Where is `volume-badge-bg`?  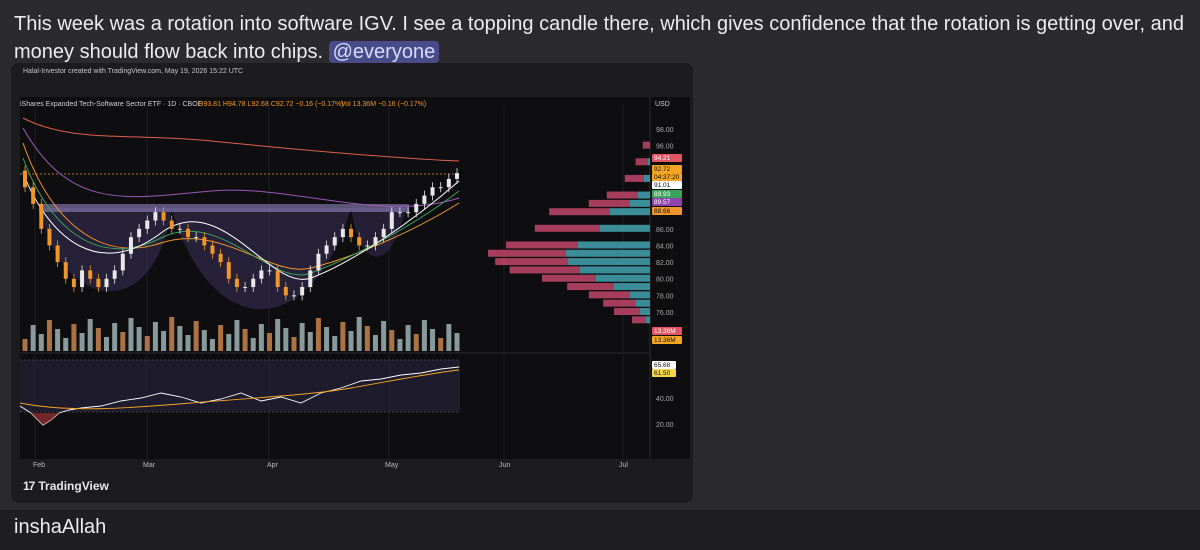 volume-badge-bg is located at coordinates (667, 340).